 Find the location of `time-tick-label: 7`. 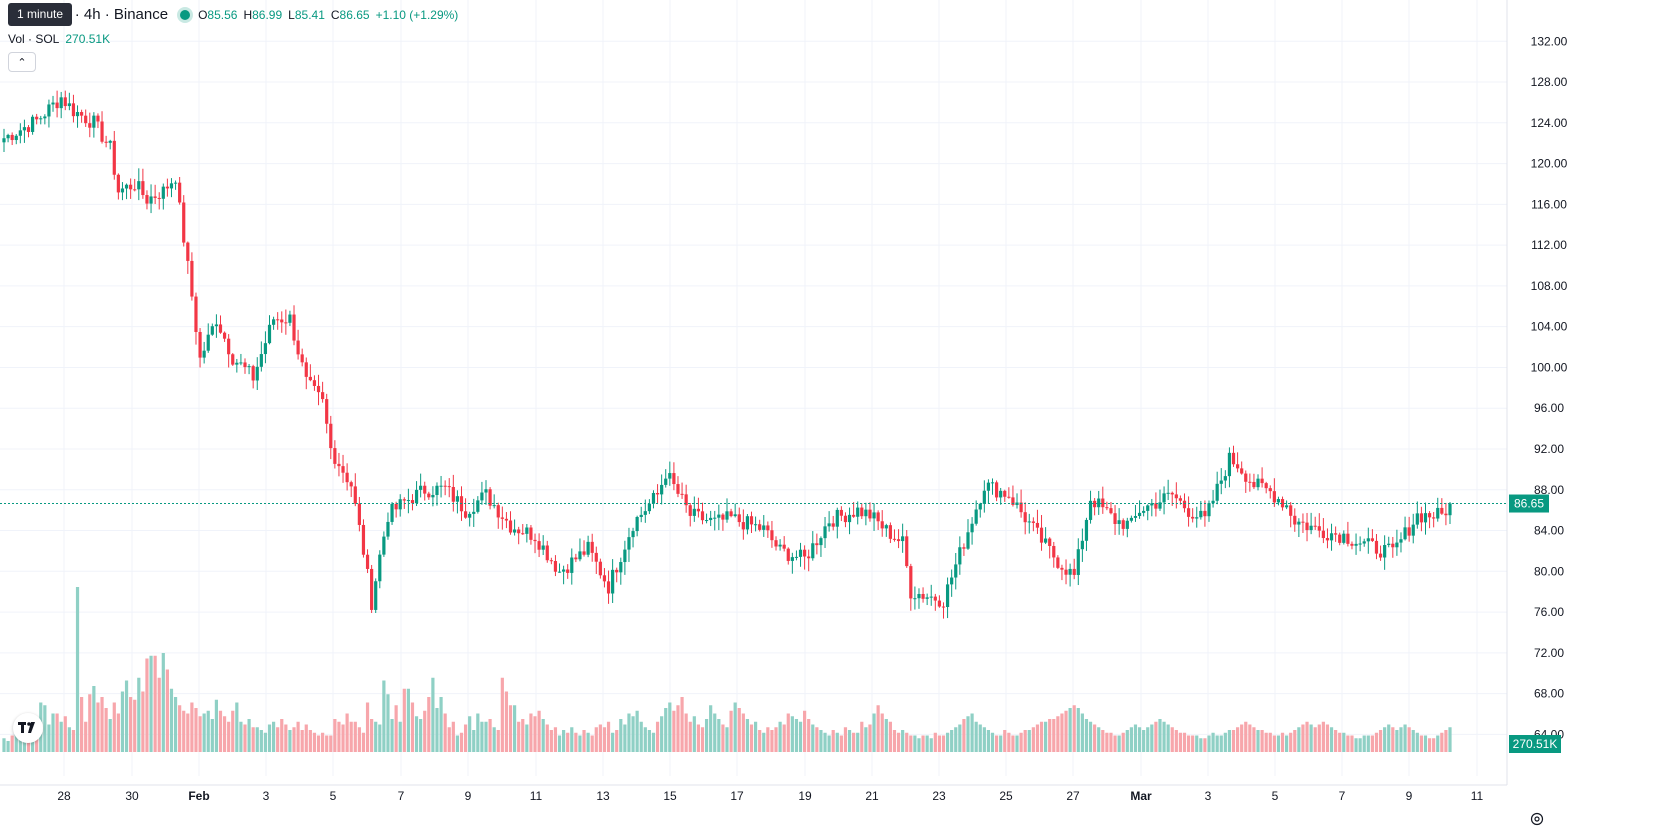

time-tick-label: 7 is located at coordinates (1342, 796).